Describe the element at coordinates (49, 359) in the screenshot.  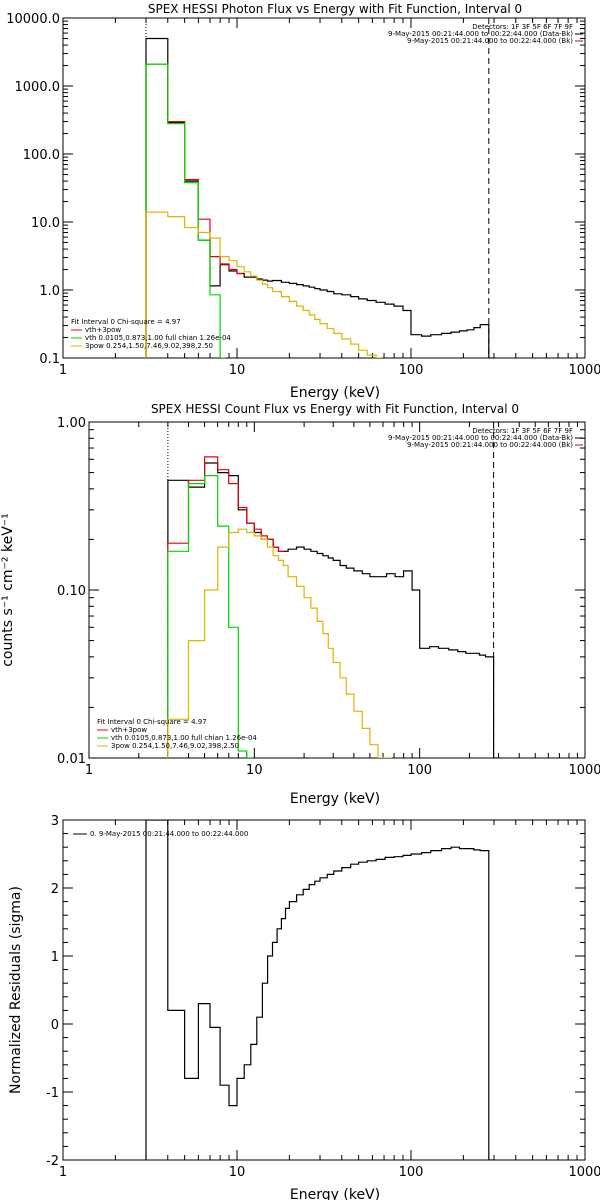
I see `y-tick-label: 0.1` at that location.